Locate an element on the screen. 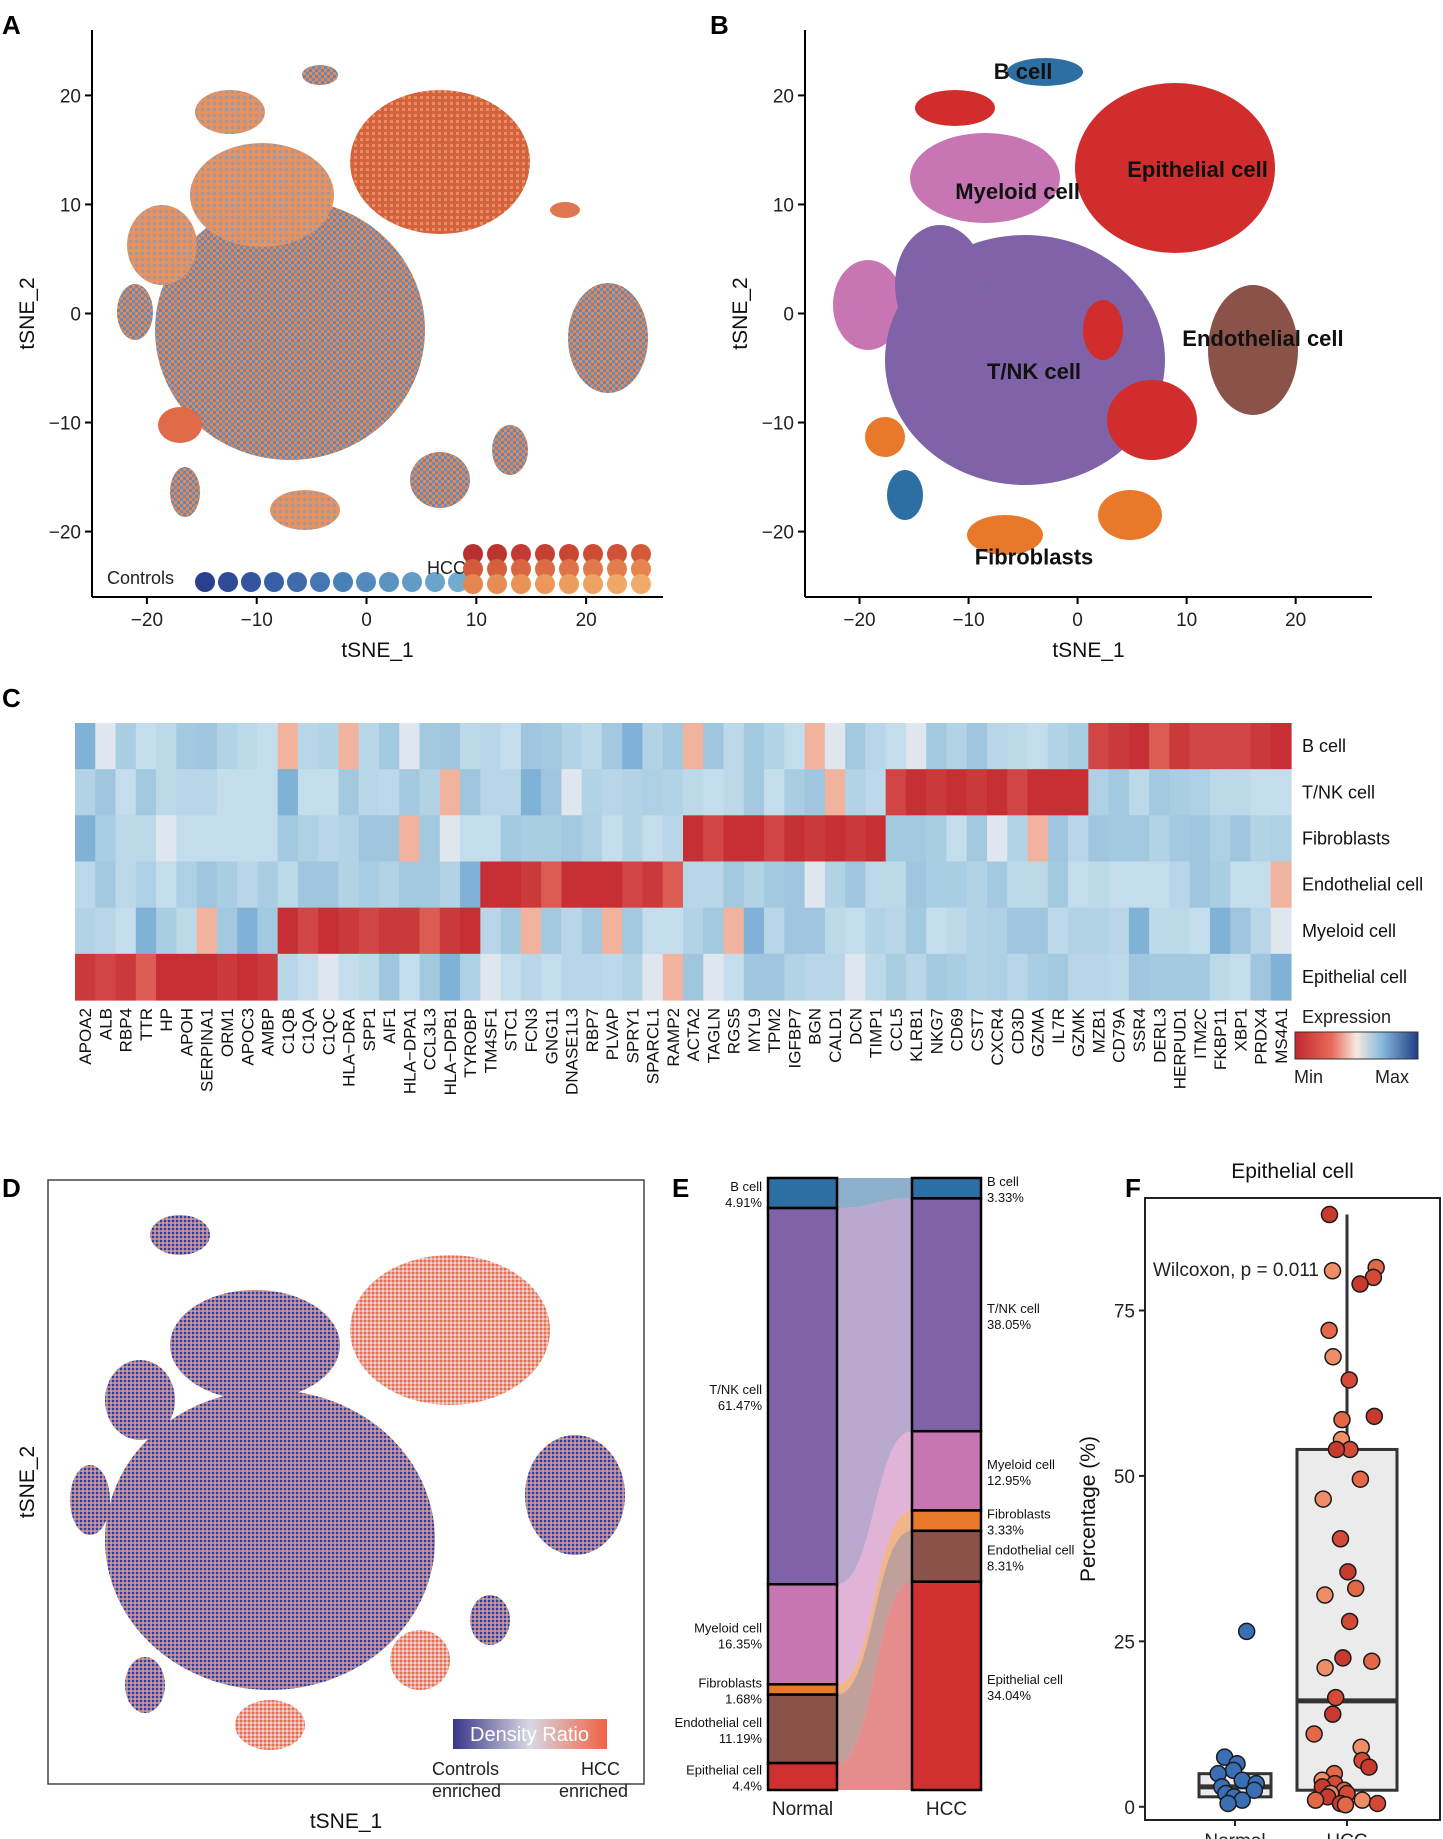 The image size is (1443, 1839). heatmap-column-label: C1QA is located at coordinates (308, 1030).